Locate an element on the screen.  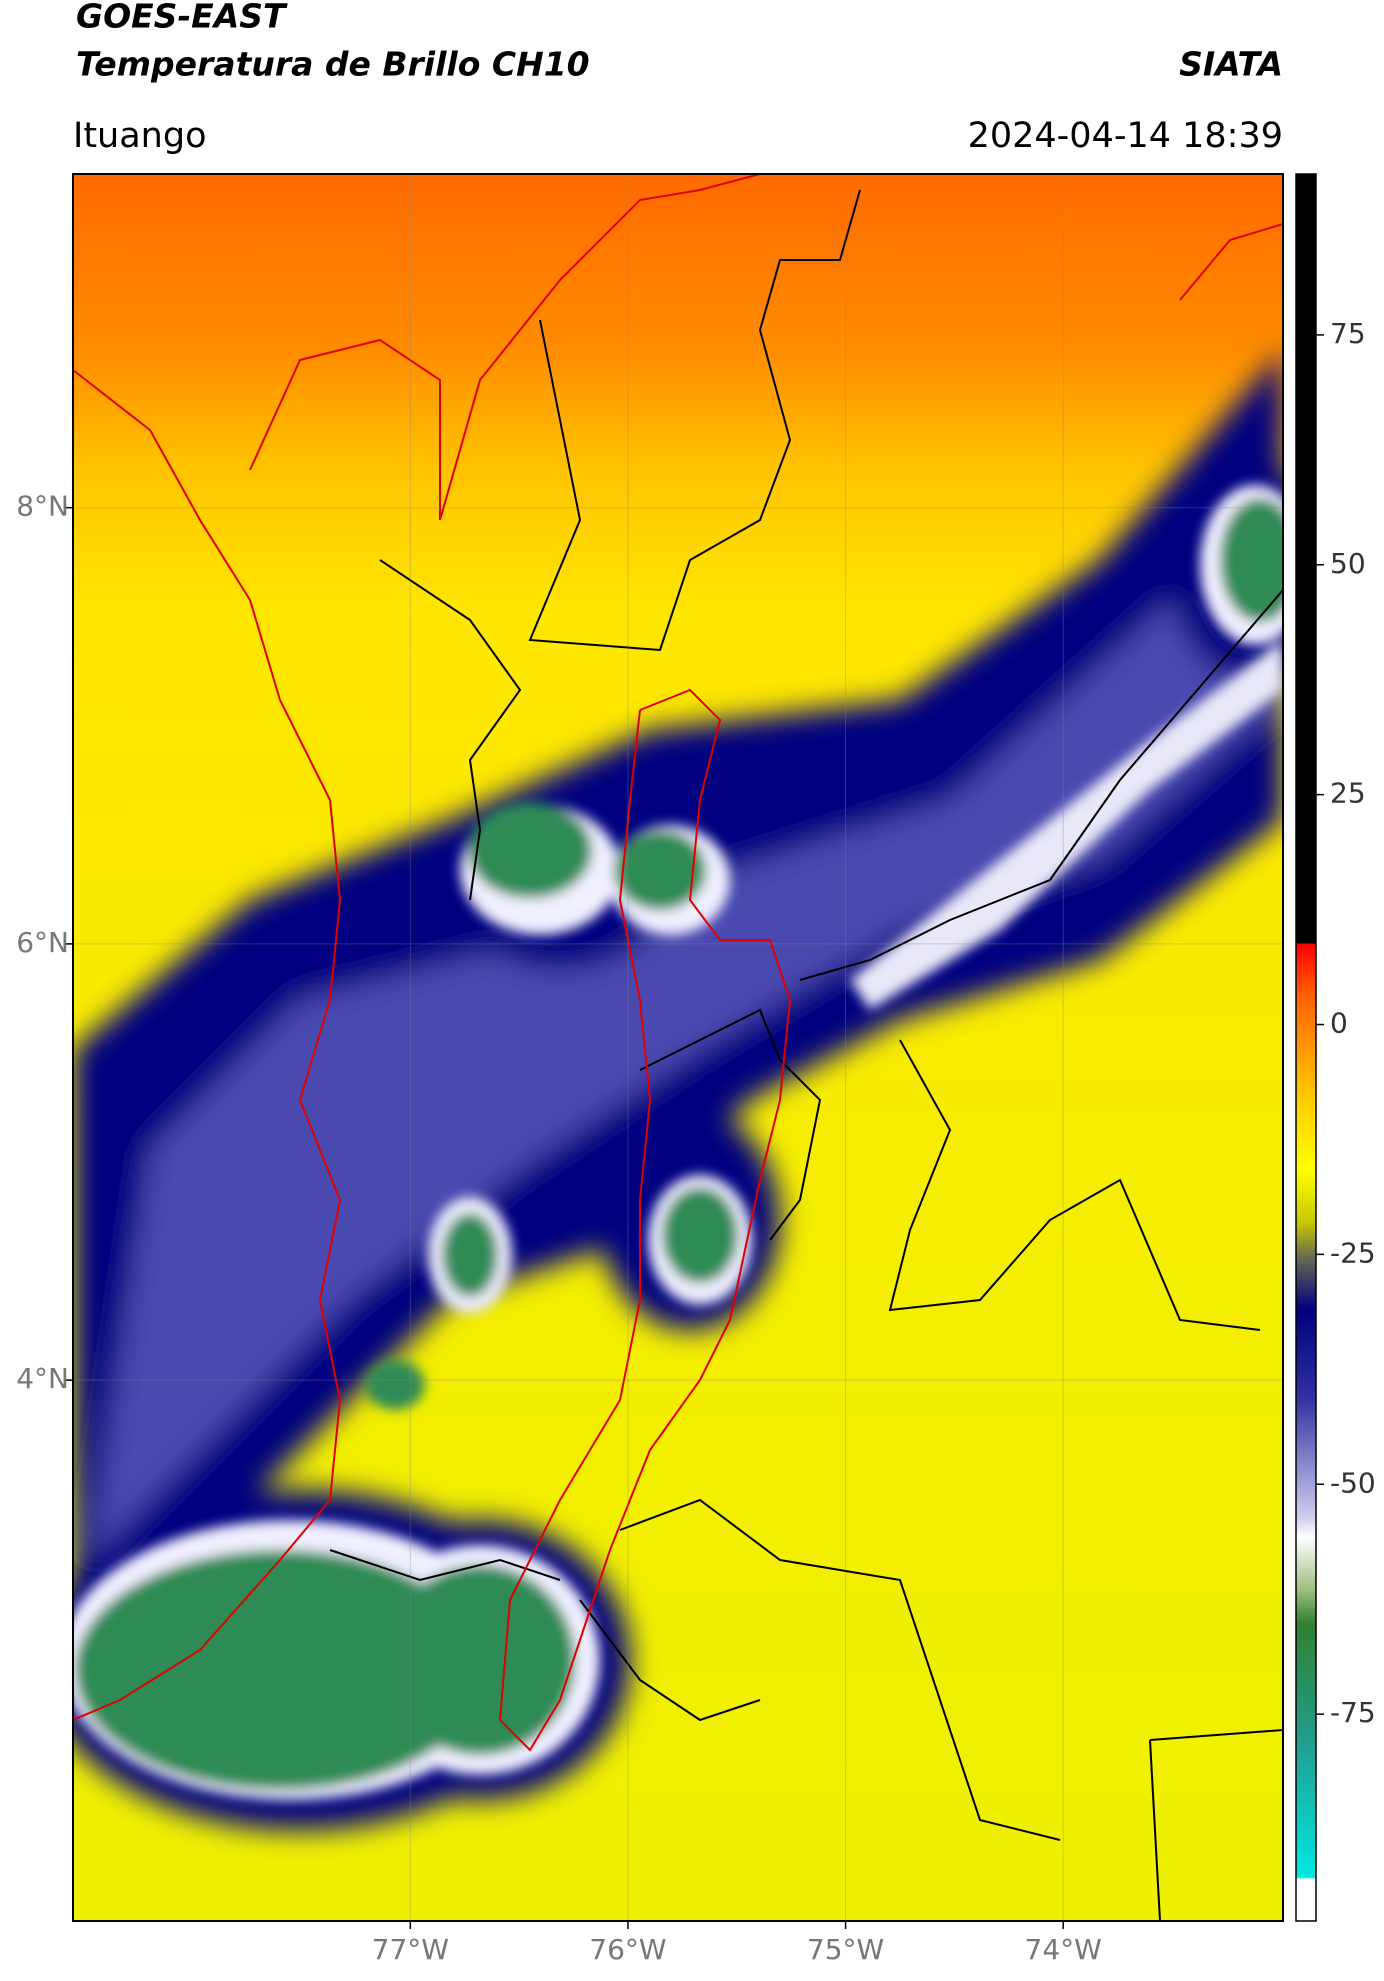
colorbar-tick-label: 0 is located at coordinates (1339, 1023).